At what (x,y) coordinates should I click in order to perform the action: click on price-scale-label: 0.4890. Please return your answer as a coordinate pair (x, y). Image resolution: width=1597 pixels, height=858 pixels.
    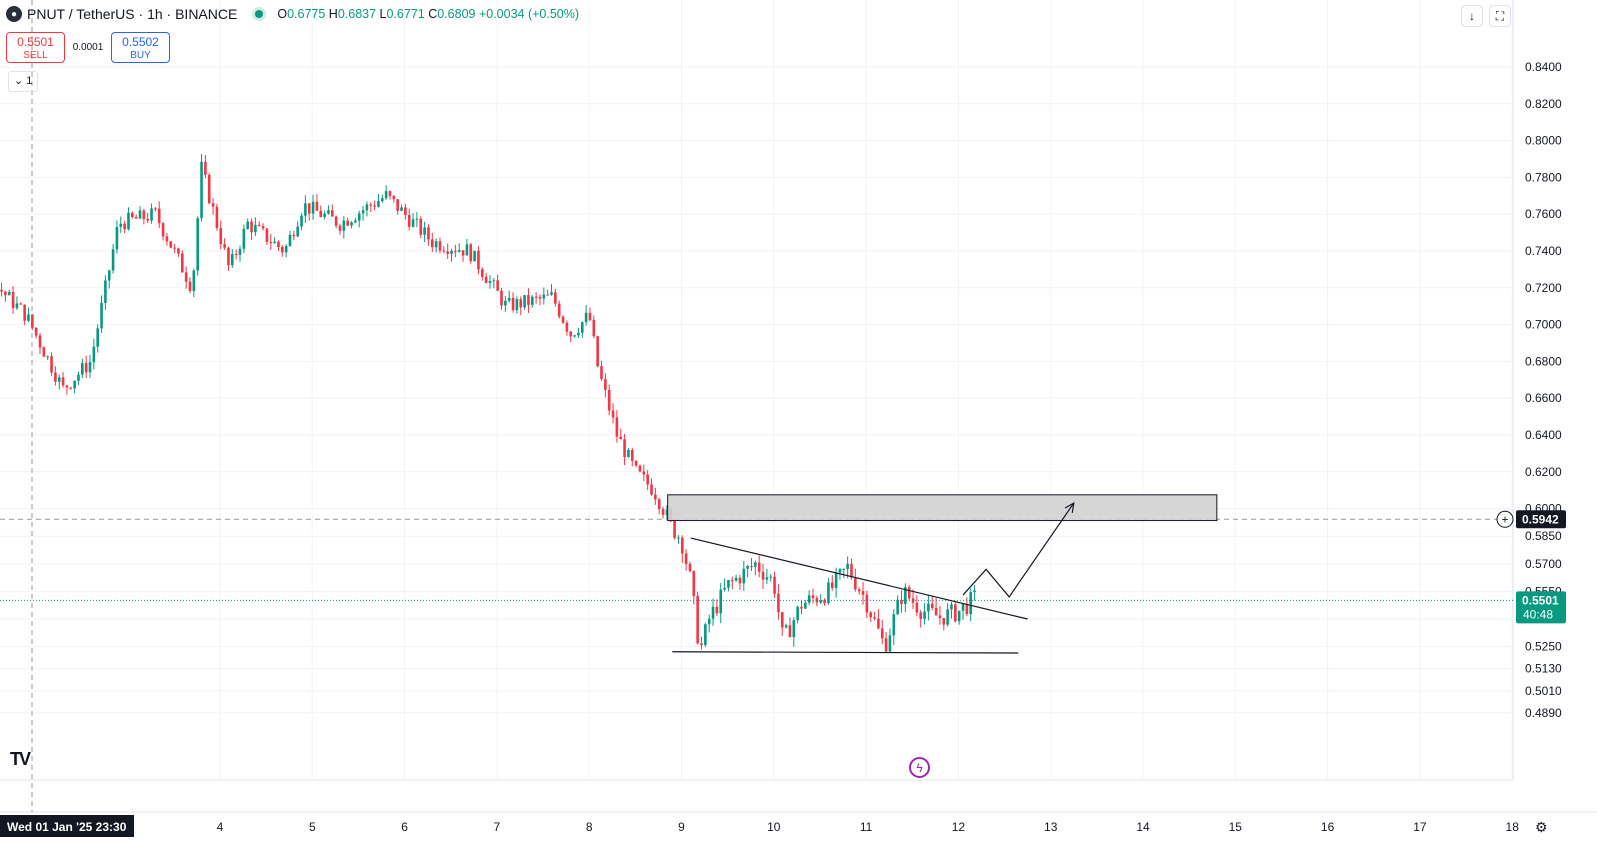
    Looking at the image, I should click on (1543, 713).